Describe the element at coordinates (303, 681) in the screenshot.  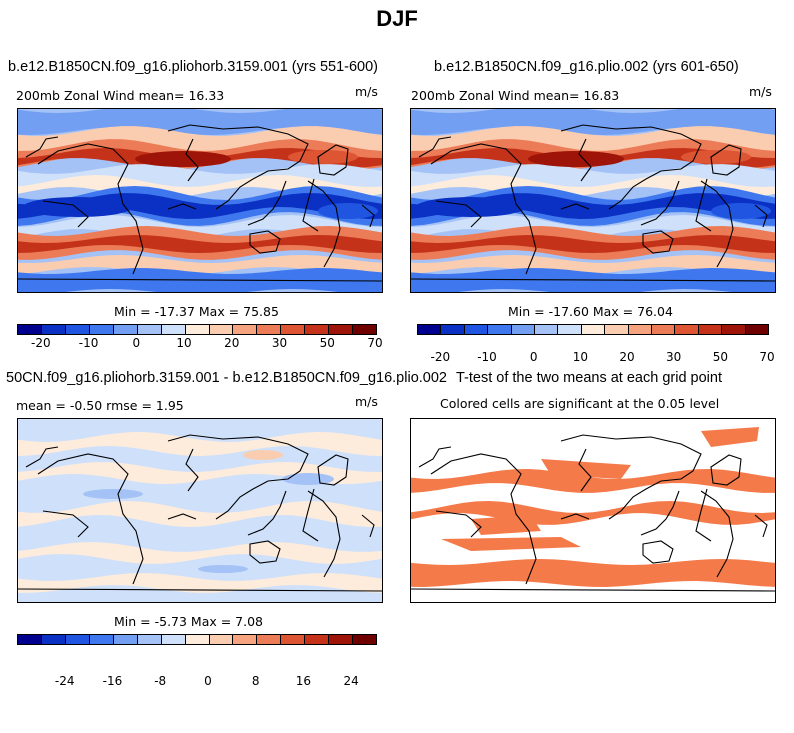
I see `colorbar-tick-label: 16` at that location.